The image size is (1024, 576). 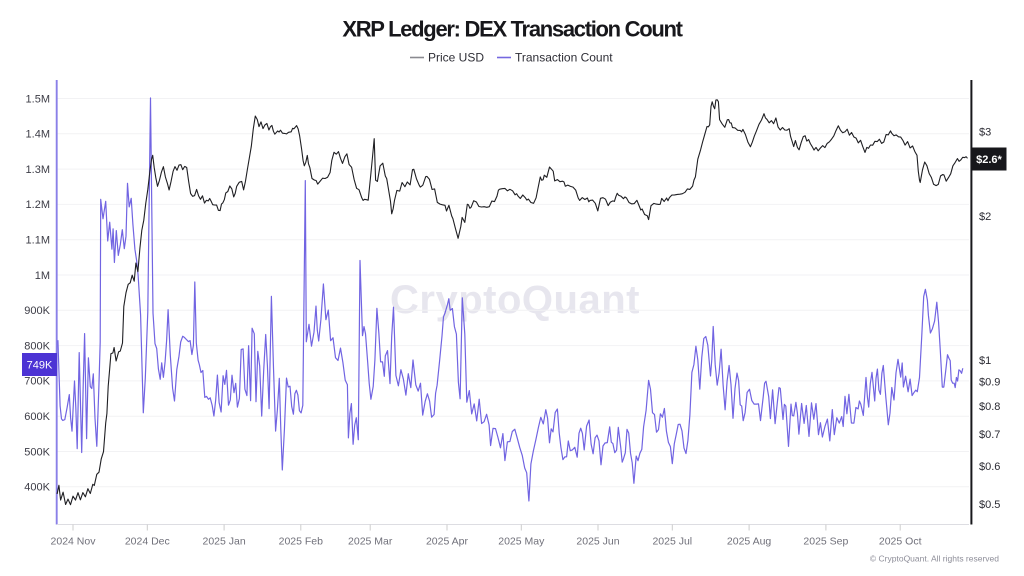 What do you see at coordinates (37, 452) in the screenshot?
I see `svg-text: 500K` at bounding box center [37, 452].